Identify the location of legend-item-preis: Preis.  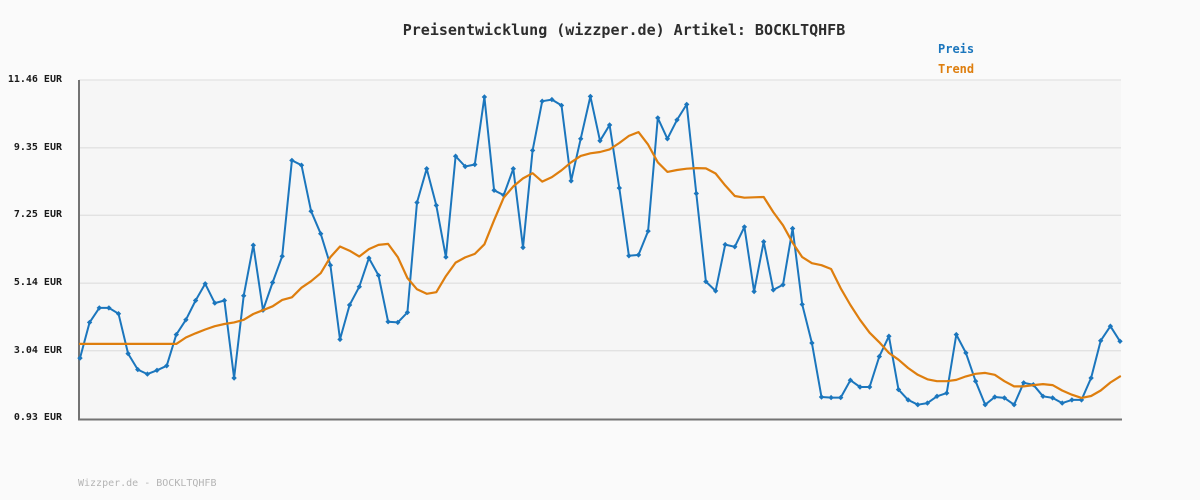
(956, 49).